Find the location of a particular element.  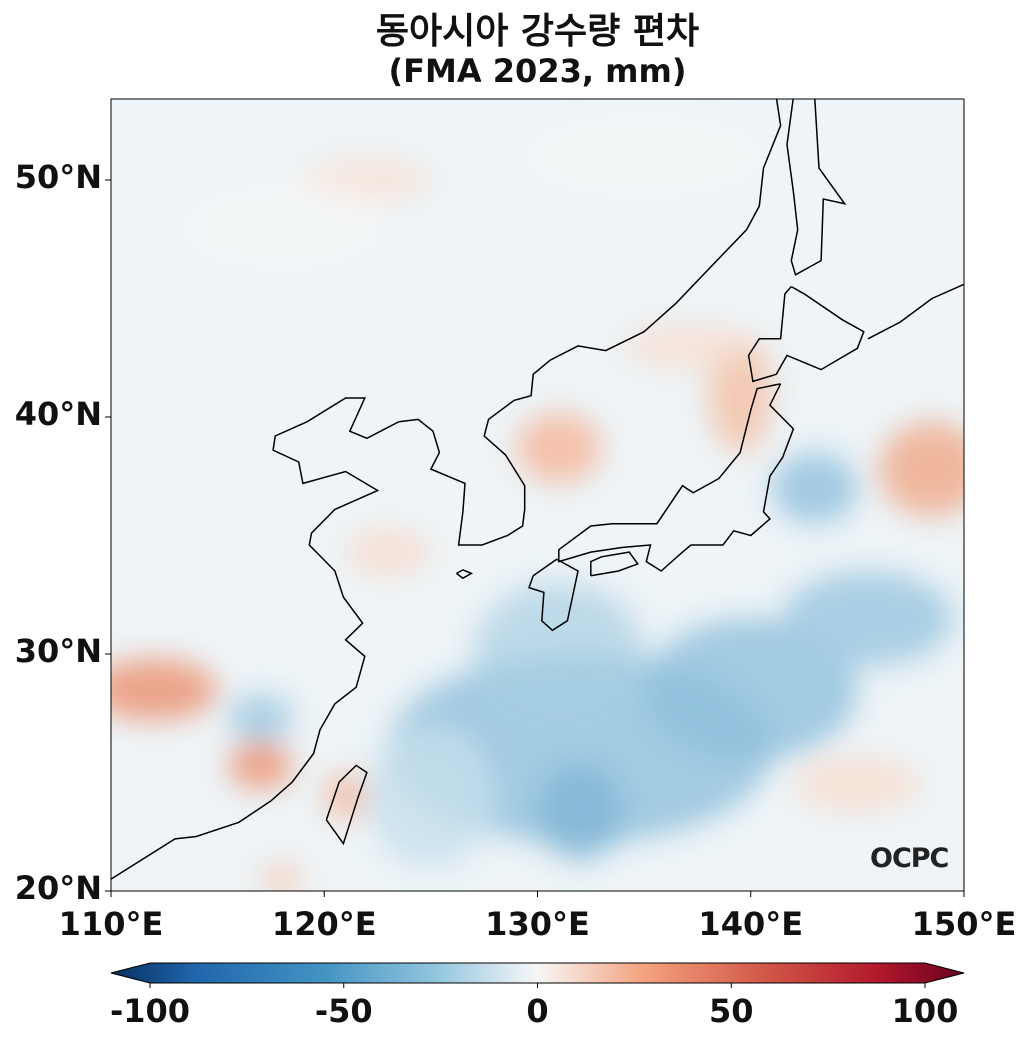

lon-tick-label: 130°E is located at coordinates (537, 924).